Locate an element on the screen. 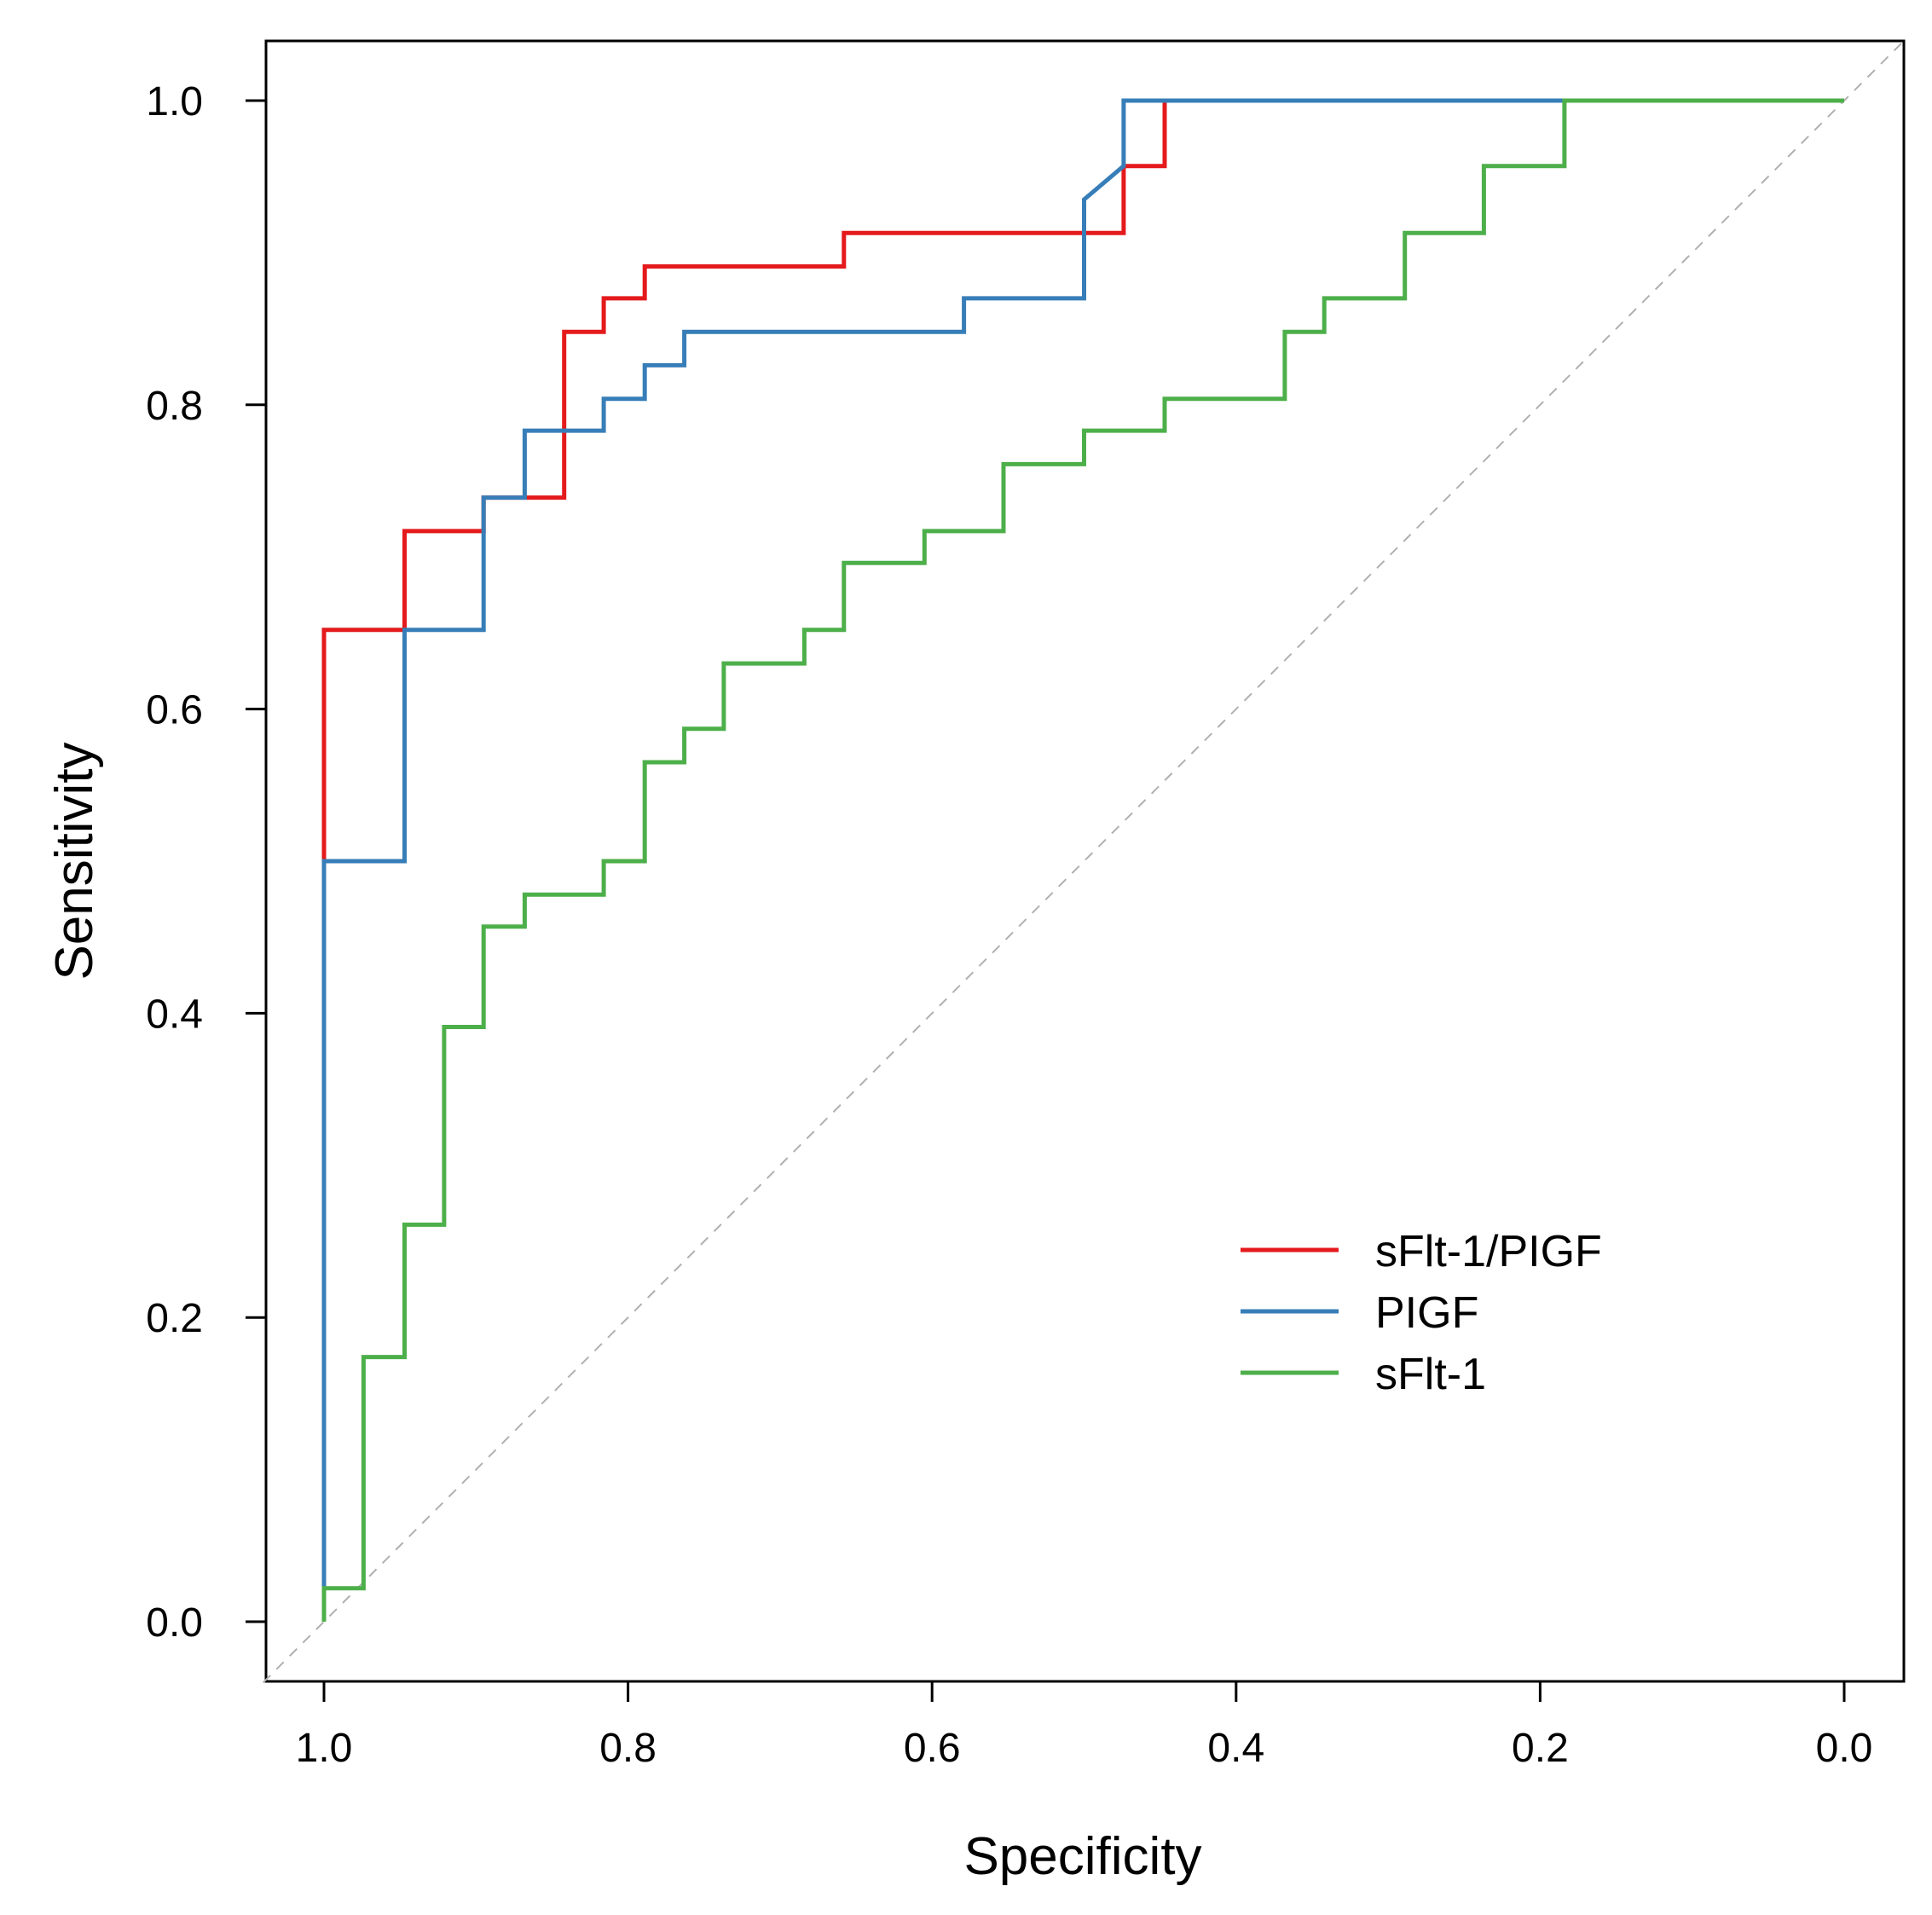 The image size is (1932, 1915). legend: sFlt-1/PIGF PIGF sFlt-1 is located at coordinates (1421, 1313).